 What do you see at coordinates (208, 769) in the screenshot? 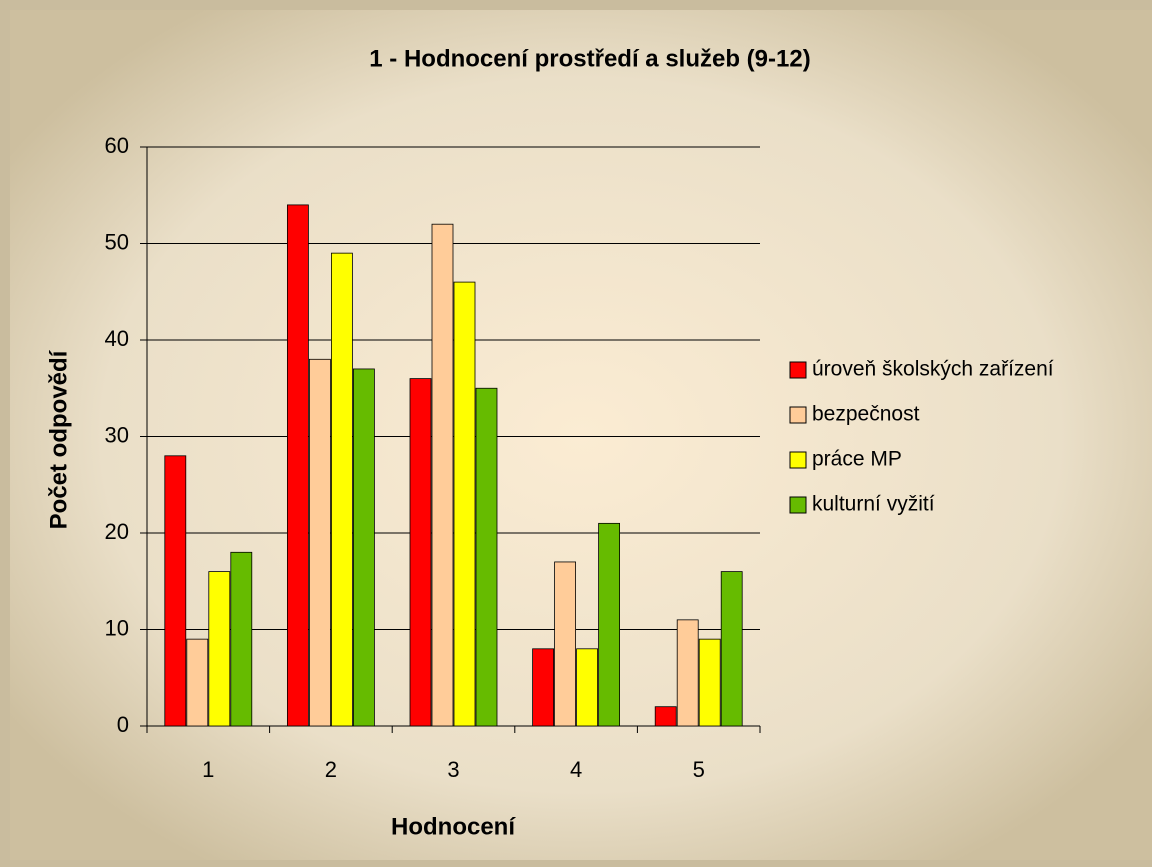
I see `x-tick-label: 1` at bounding box center [208, 769].